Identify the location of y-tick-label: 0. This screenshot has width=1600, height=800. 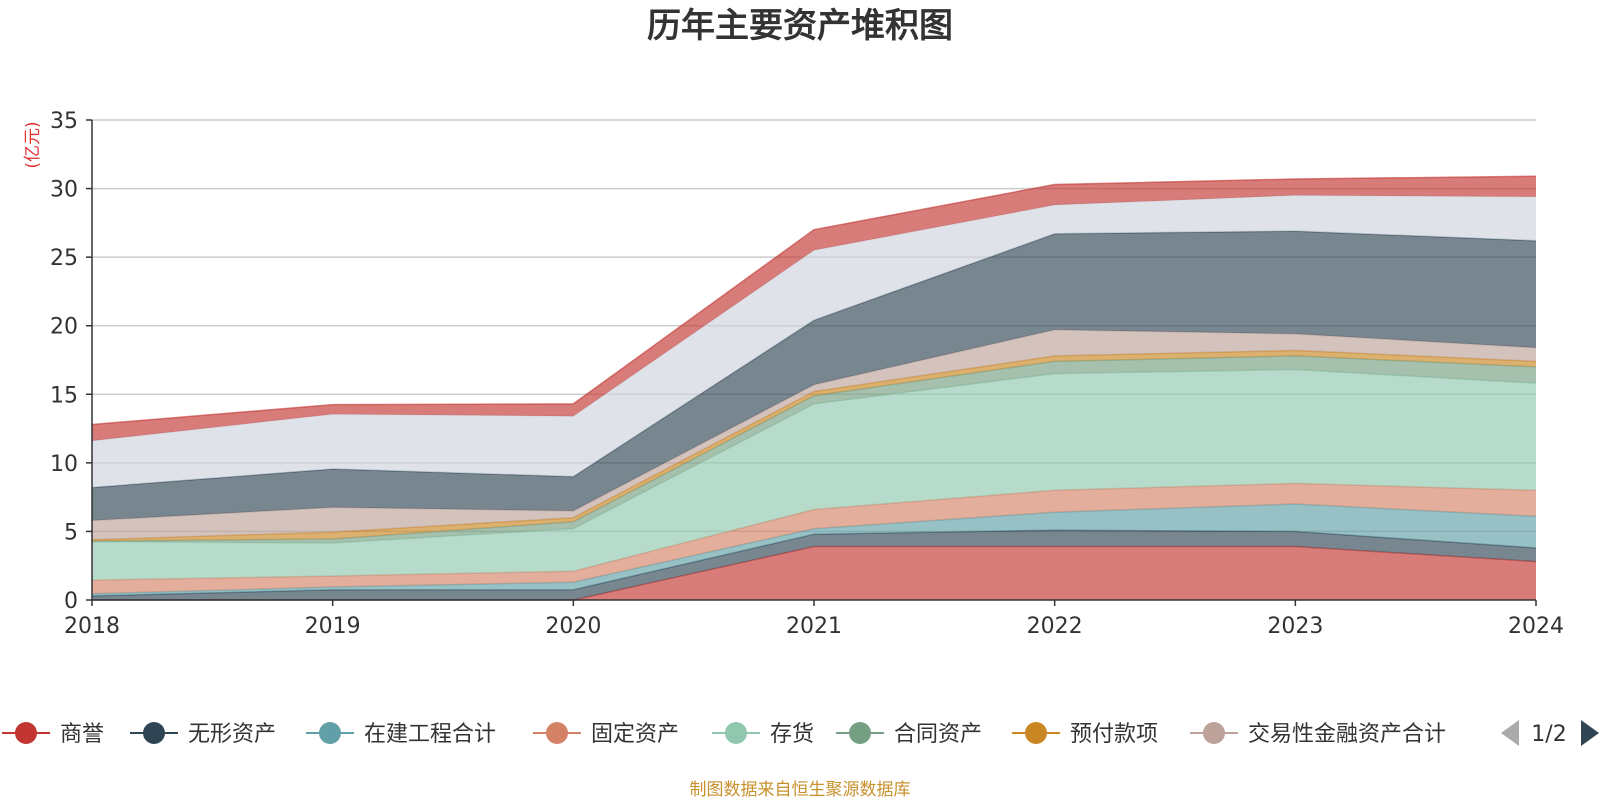
(71, 601).